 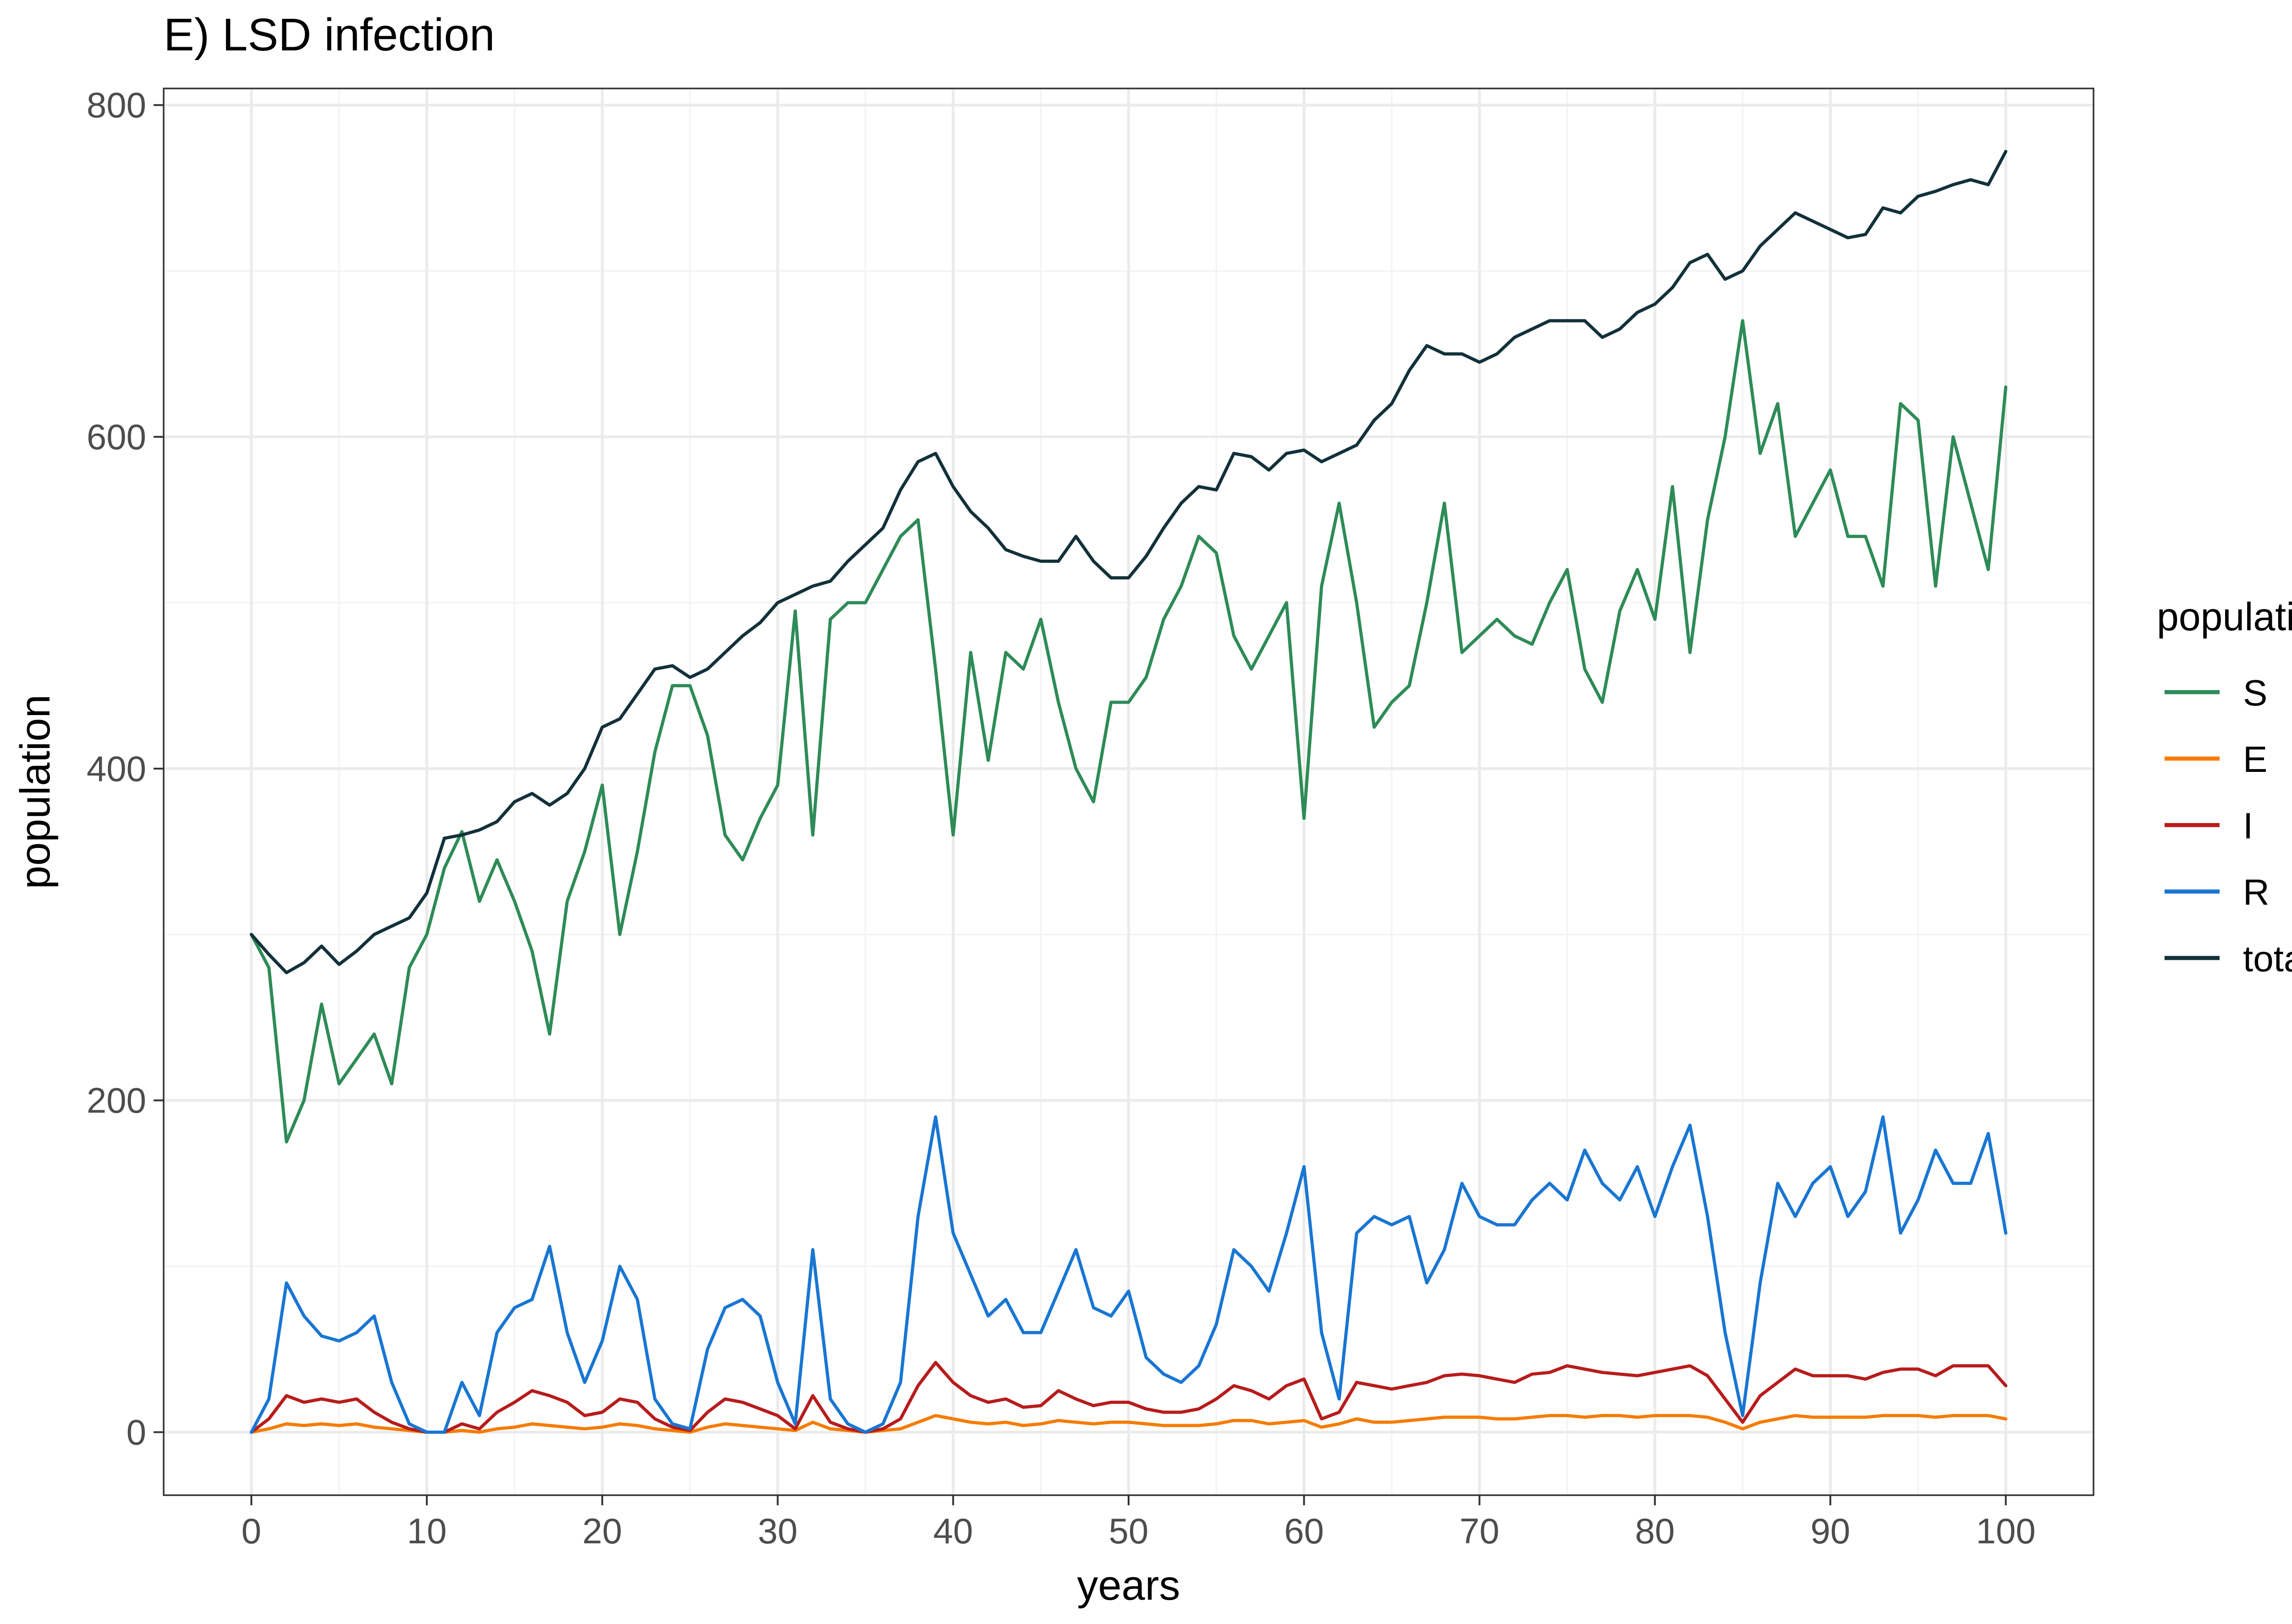 I want to click on series-line-i, so click(x=1128, y=1397).